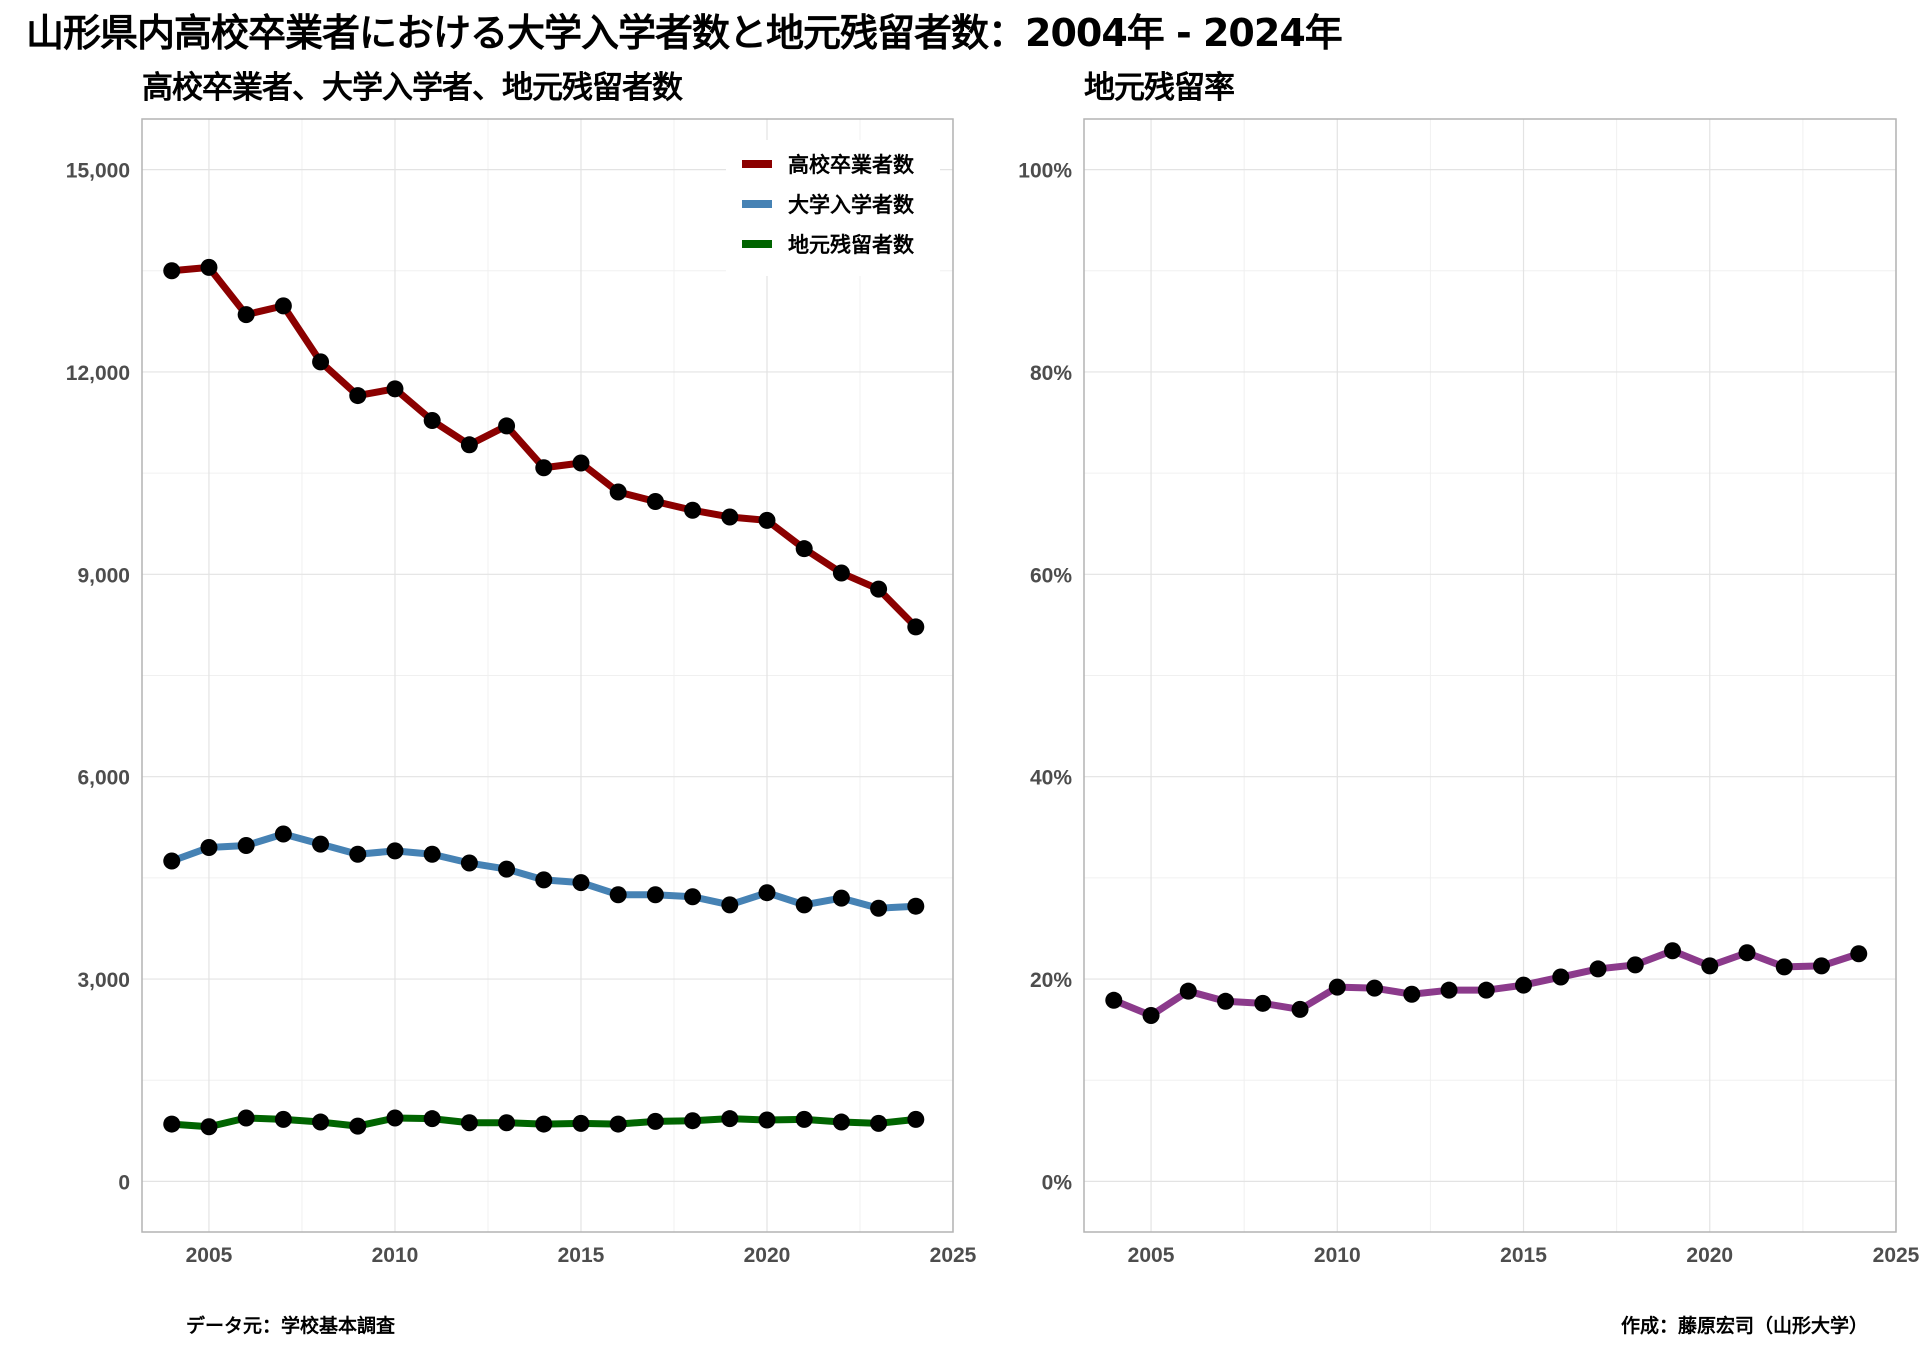 Image resolution: width=1920 pixels, height=1358 pixels. What do you see at coordinates (1151, 1255) in the screenshot?
I see `right-x-tick-label: 2005` at bounding box center [1151, 1255].